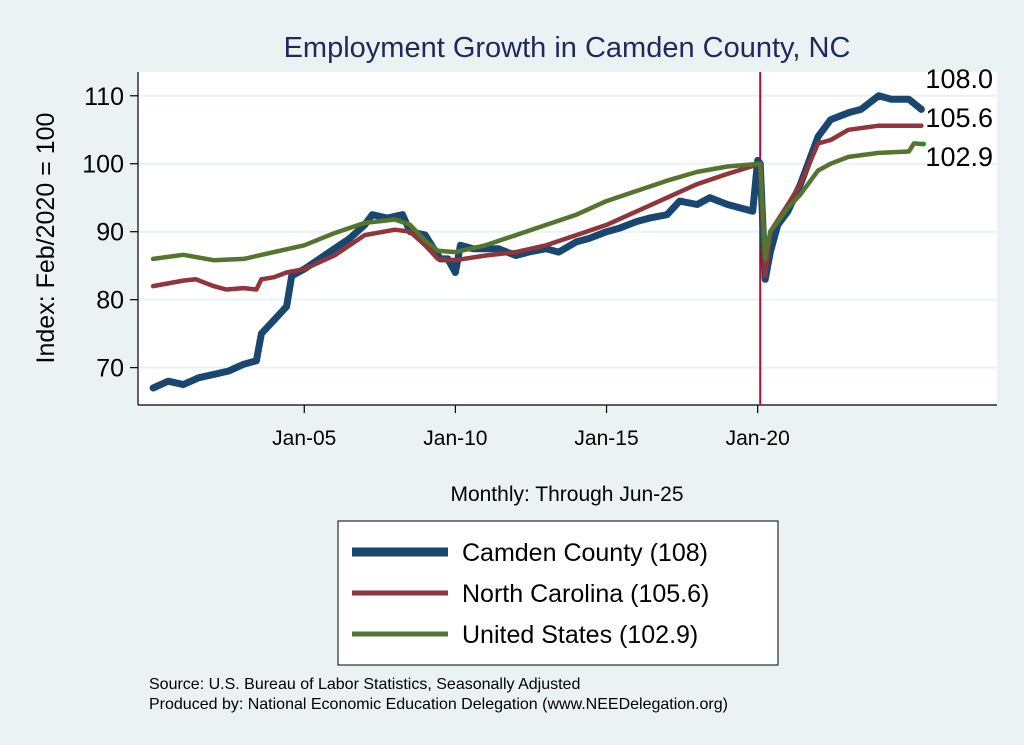 The height and width of the screenshot is (745, 1024). Describe the element at coordinates (566, 494) in the screenshot. I see `x-axis-label: Monthly: Through Jun-25` at that location.